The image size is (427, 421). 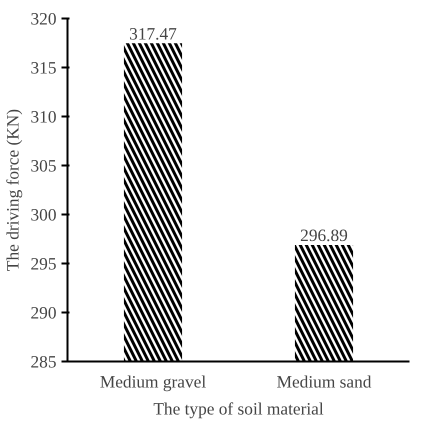 I want to click on data-label: 296.89, so click(x=324, y=235).